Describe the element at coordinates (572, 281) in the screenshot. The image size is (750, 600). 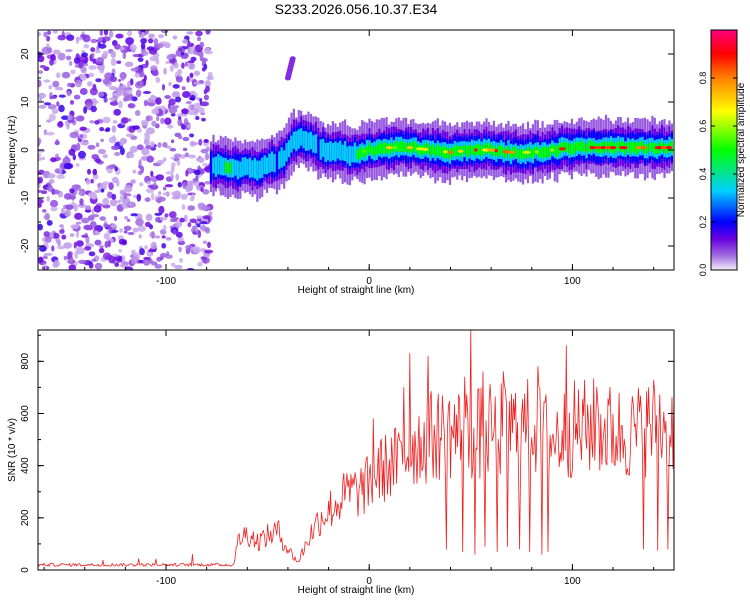
I see `x-tick-label: 100` at that location.